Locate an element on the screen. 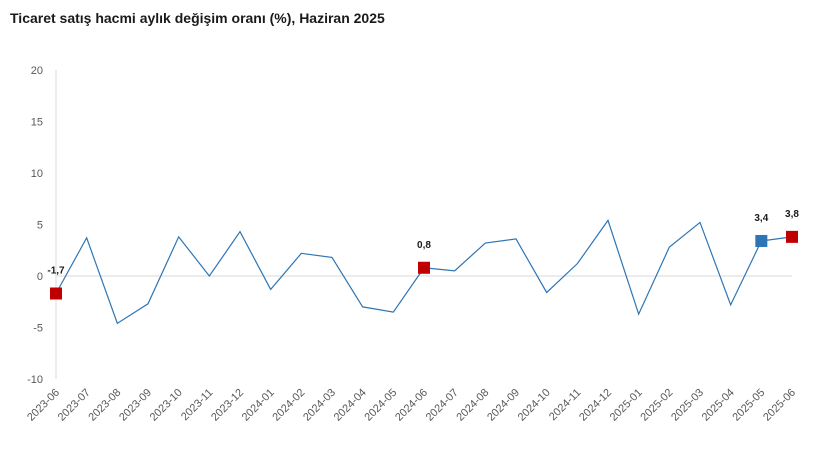  data-labels: -1,7 0,8 3,4 3,8 is located at coordinates (423, 243).